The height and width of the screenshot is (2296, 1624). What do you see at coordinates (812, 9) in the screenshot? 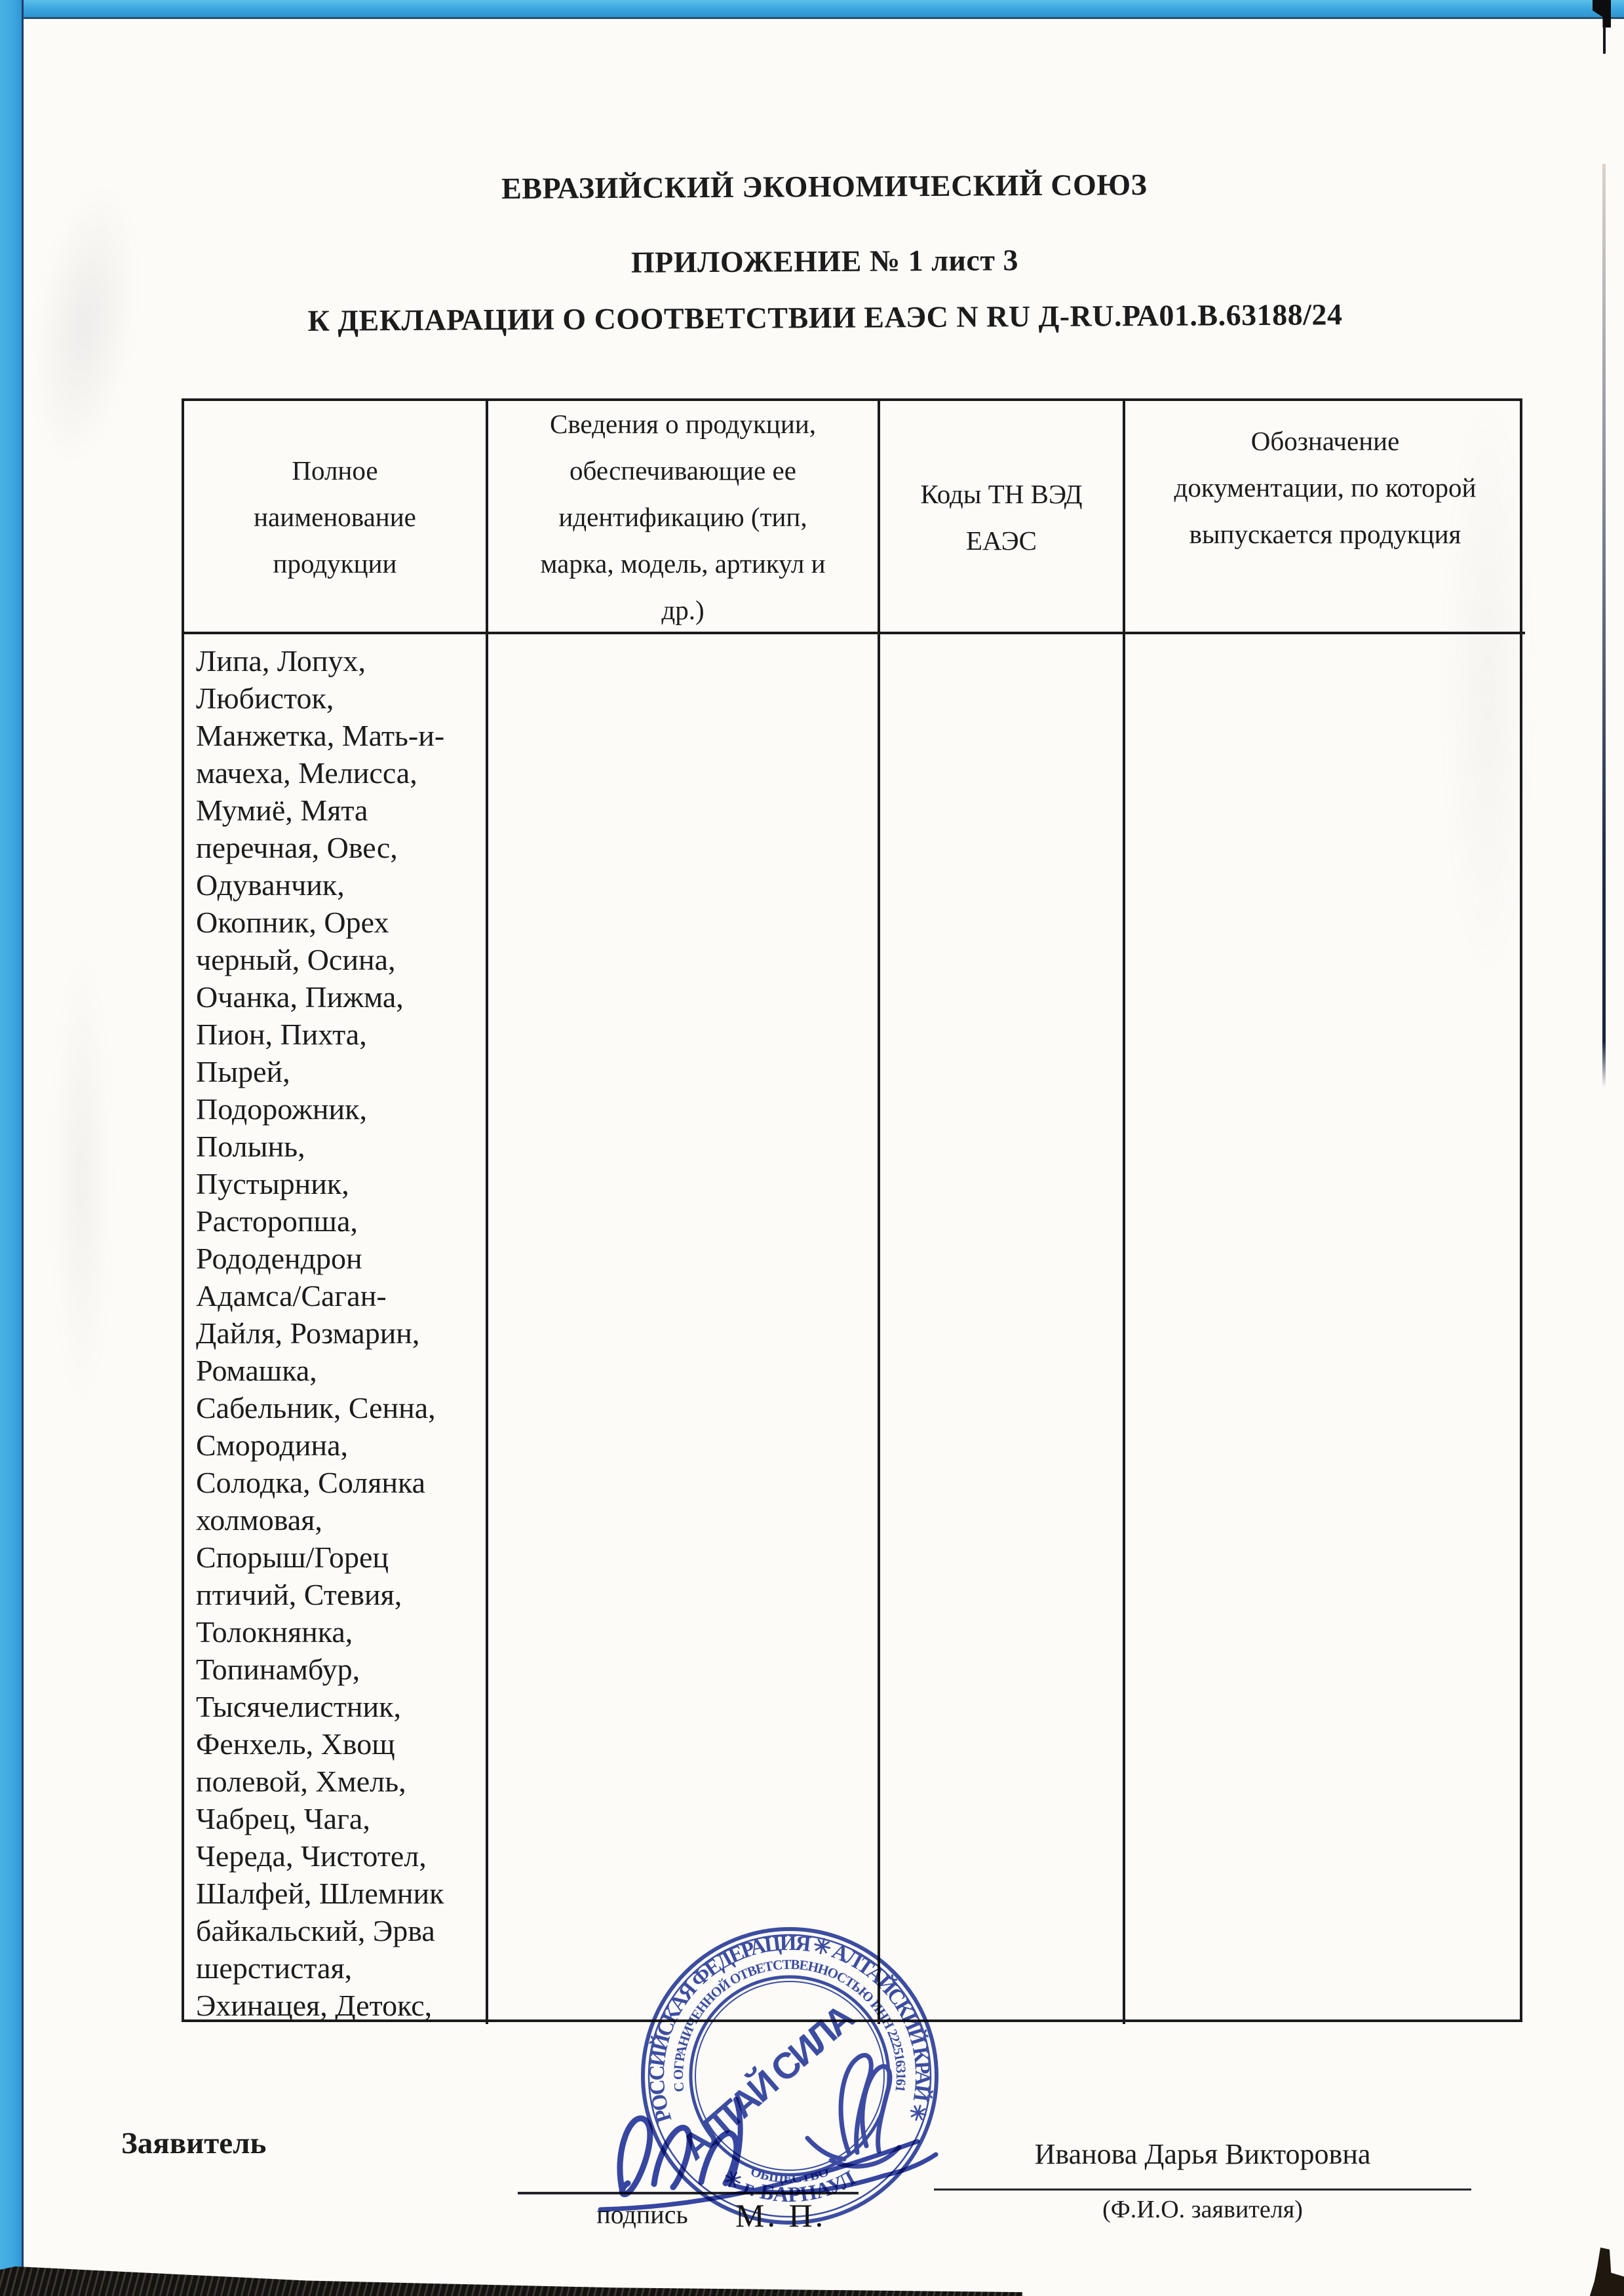
I see `scan-edge-top` at bounding box center [812, 9].